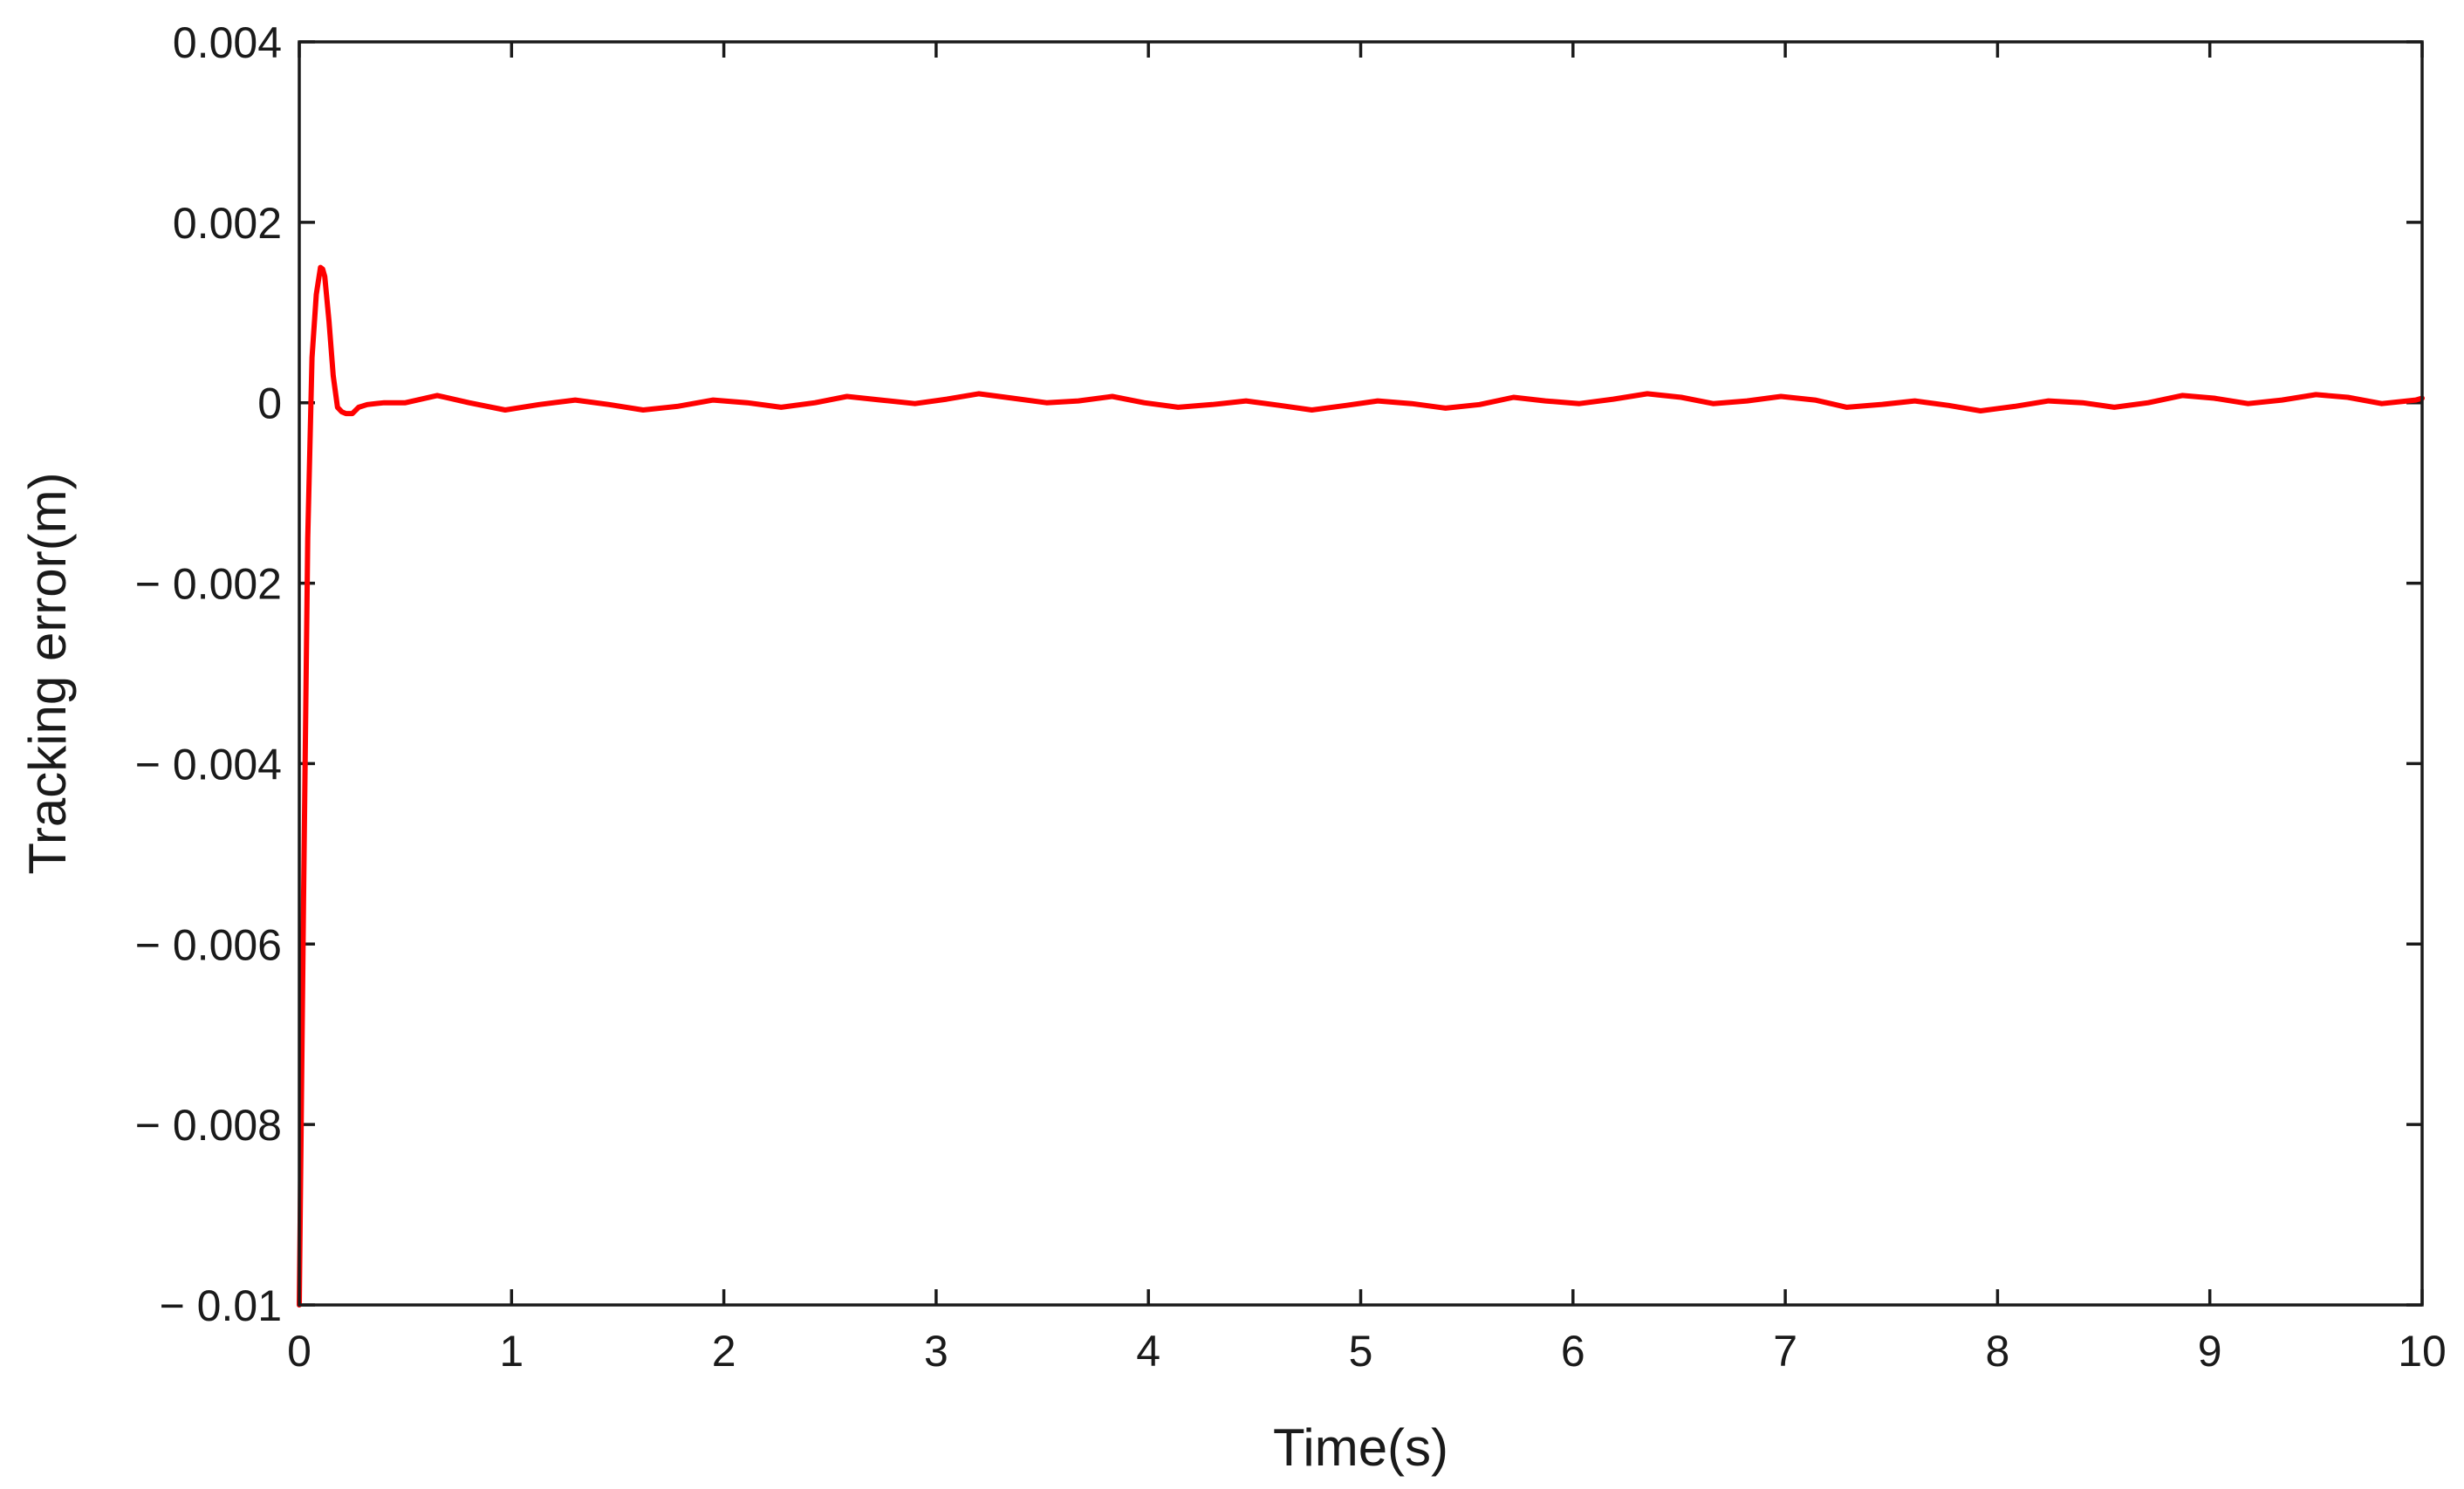 The width and height of the screenshot is (2464, 1489). What do you see at coordinates (227, 223) in the screenshot?
I see `y-tick-label: 0.002` at bounding box center [227, 223].